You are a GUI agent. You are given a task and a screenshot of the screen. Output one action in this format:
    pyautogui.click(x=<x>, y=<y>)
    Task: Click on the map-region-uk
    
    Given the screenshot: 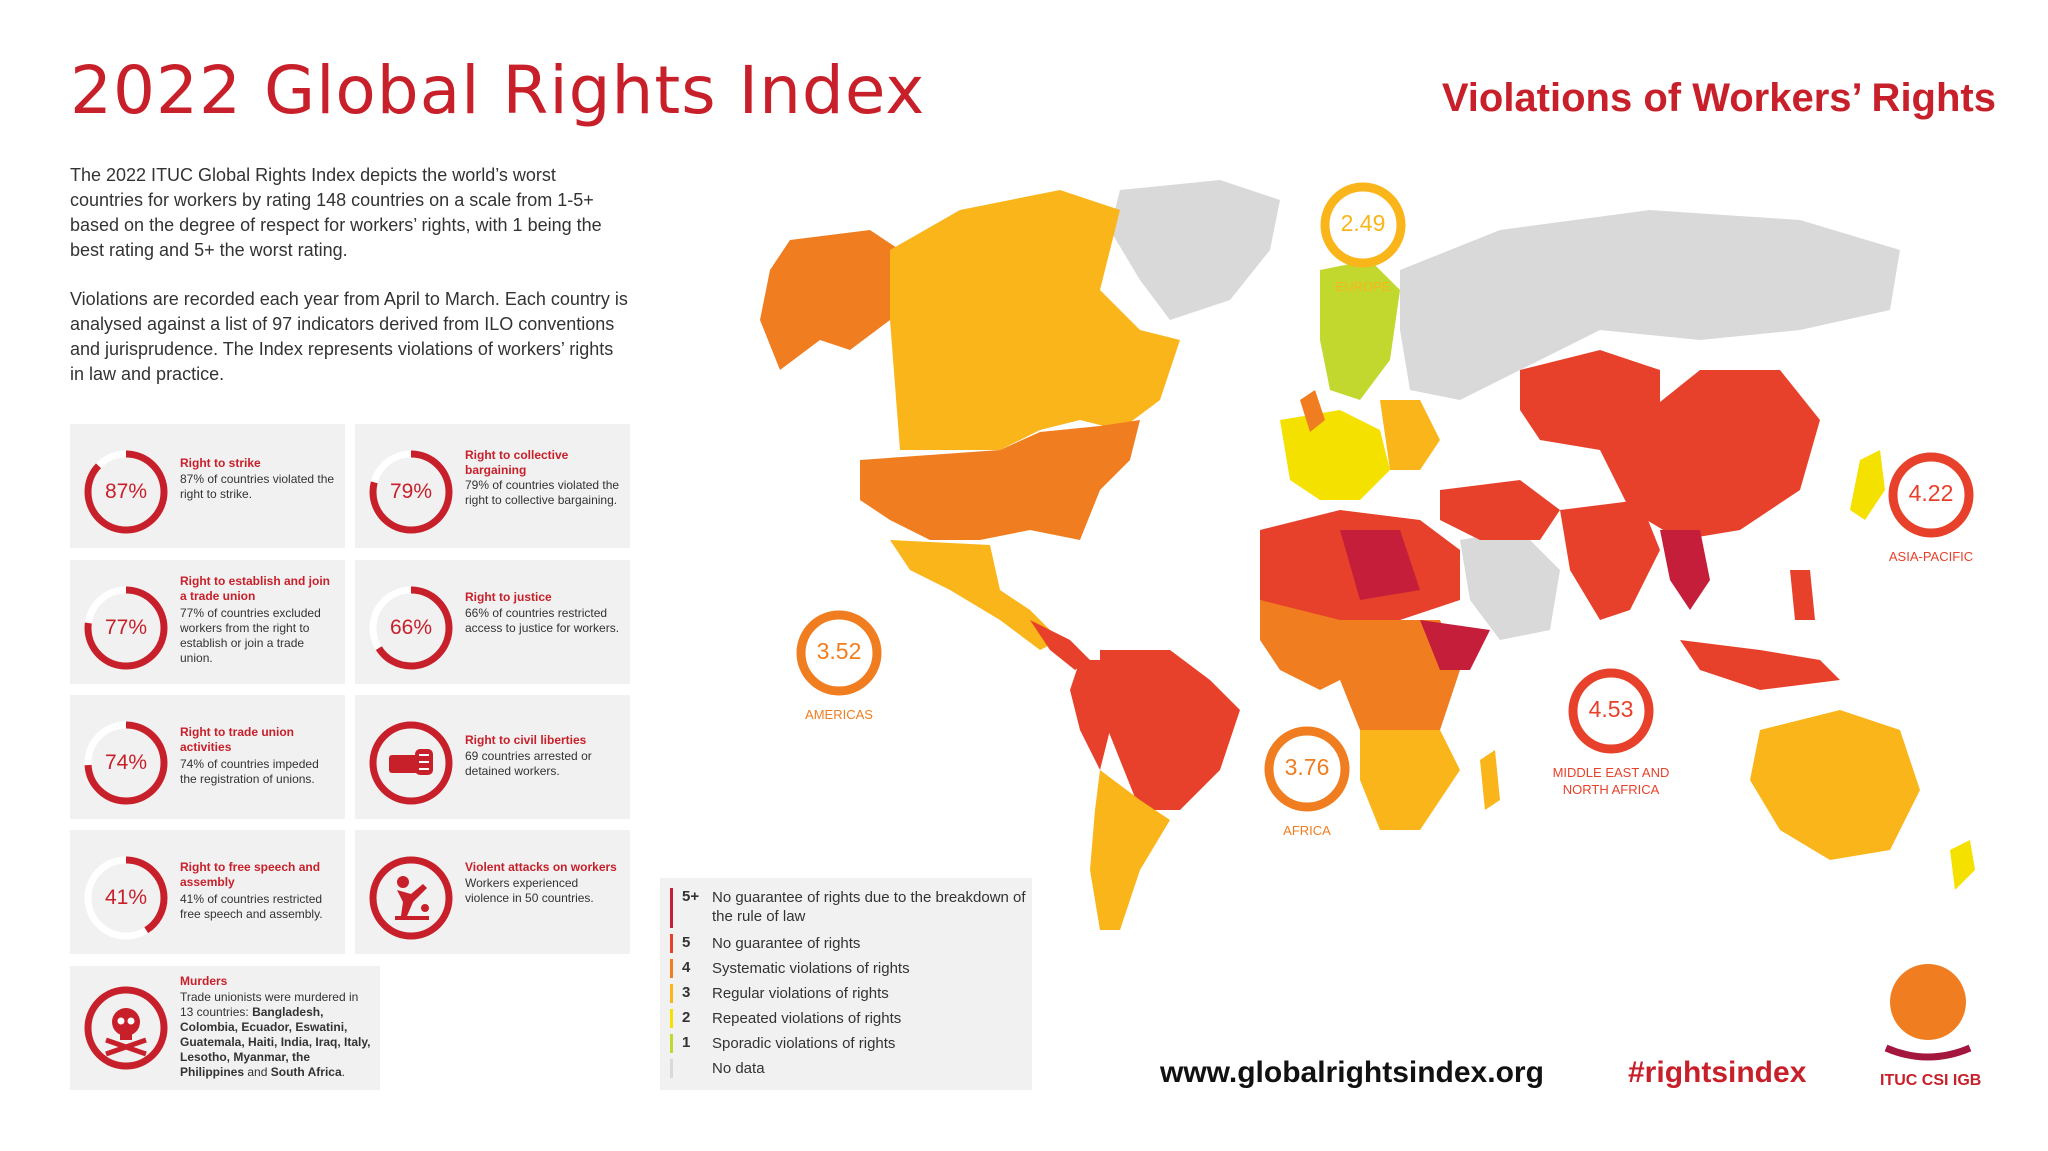 What is the action you would take?
    pyautogui.click(x=1312, y=411)
    